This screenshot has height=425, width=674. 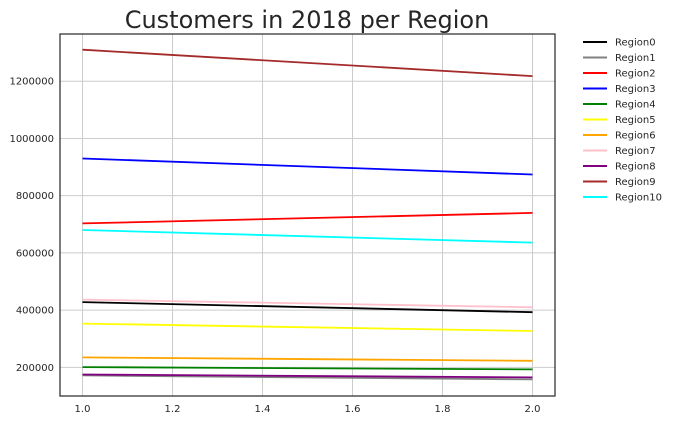 I want to click on y-tick-label: 400000, so click(x=35, y=311).